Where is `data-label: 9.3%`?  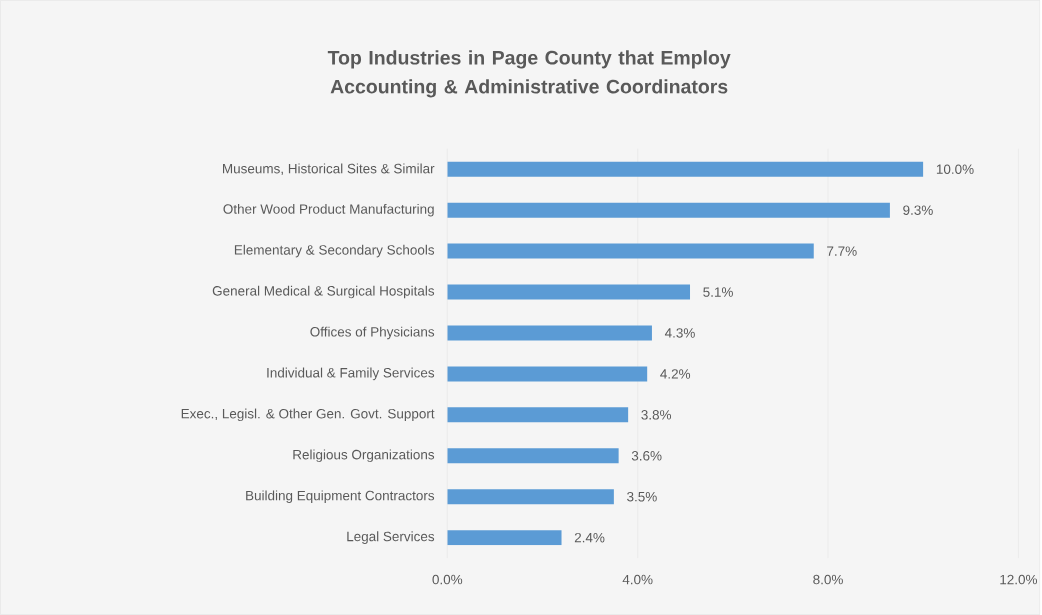
data-label: 9.3% is located at coordinates (918, 210).